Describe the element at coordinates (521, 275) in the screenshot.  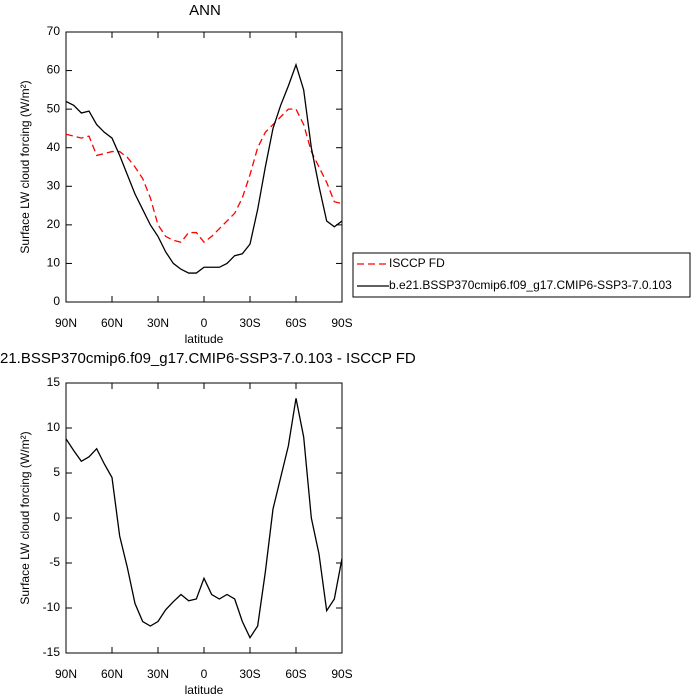
I see `legend-box` at that location.